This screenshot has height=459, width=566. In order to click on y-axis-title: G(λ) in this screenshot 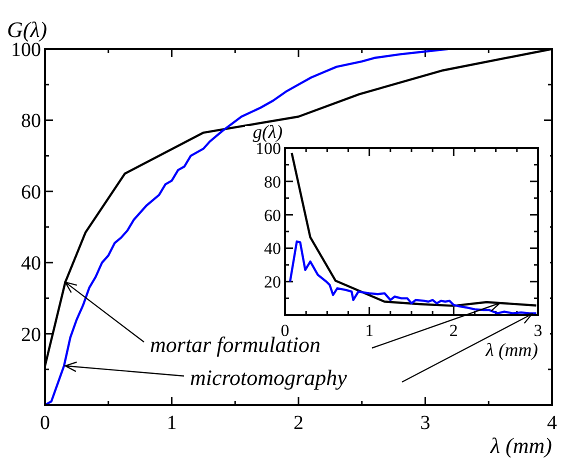, I will do `click(27, 29)`.